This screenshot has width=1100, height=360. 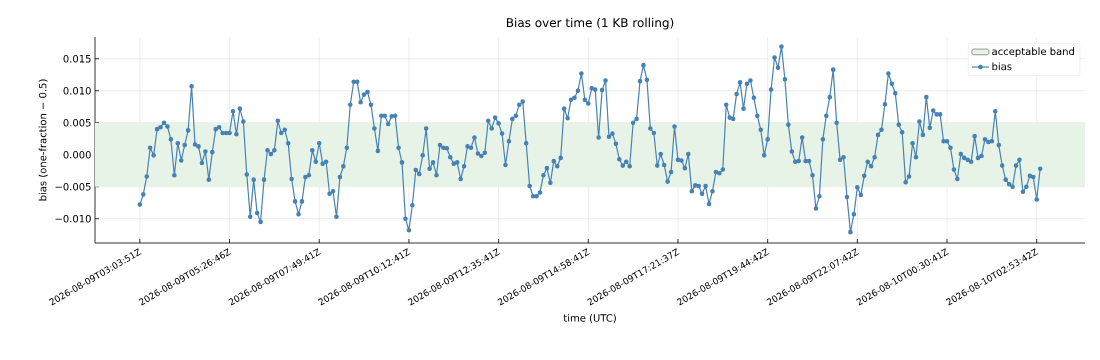 I want to click on y-tick-label: −0.010, so click(x=73, y=218).